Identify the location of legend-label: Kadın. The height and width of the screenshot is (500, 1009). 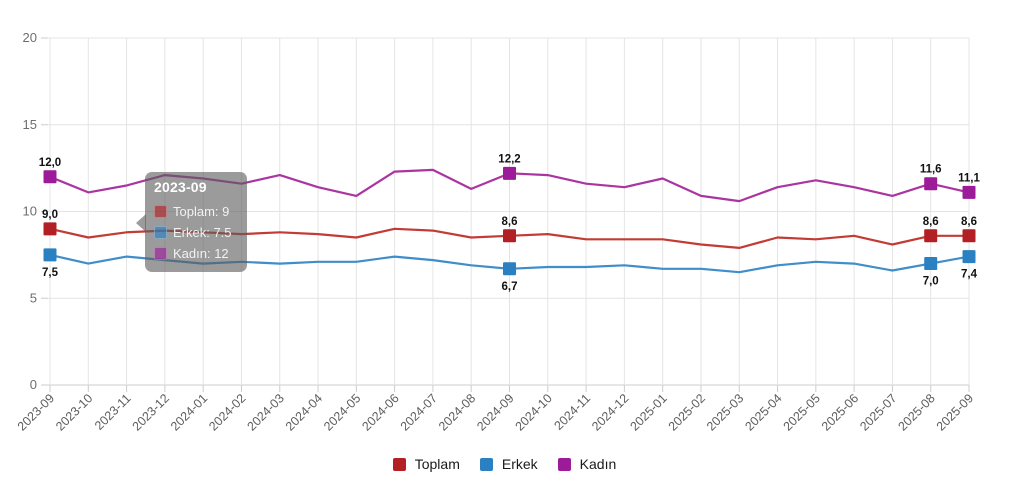
(598, 464).